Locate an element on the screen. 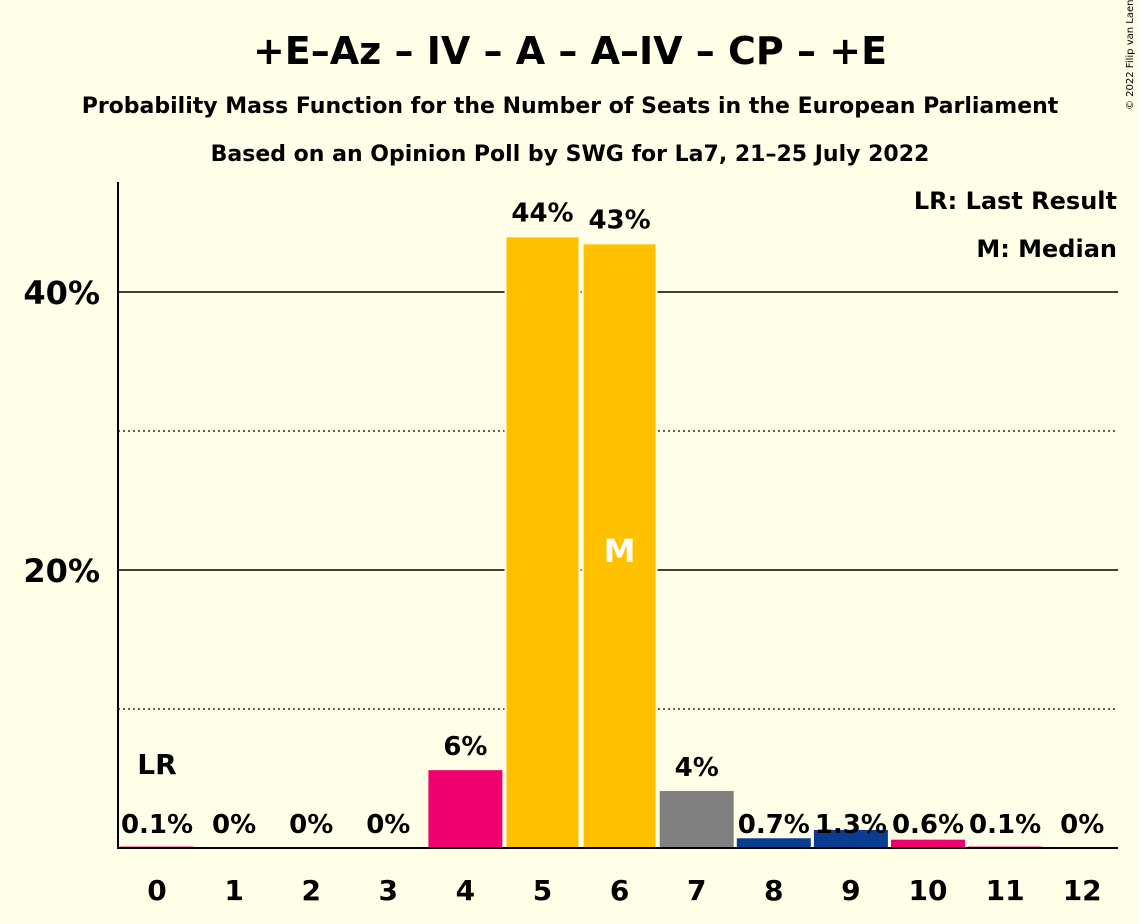  value-label: 43% is located at coordinates (619, 220).